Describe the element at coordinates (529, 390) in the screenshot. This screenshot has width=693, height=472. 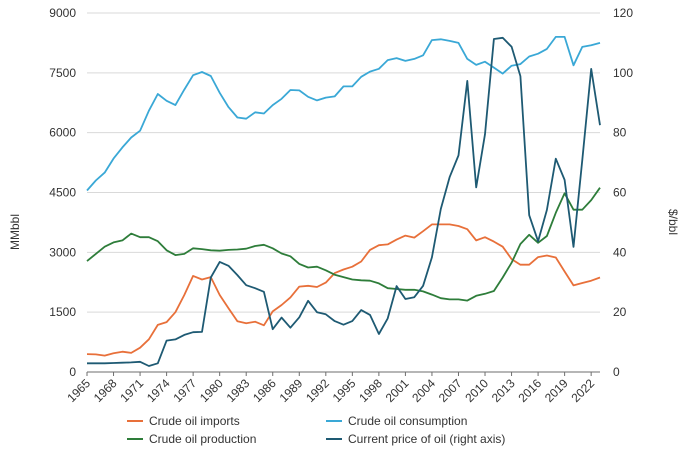
I see `x-tick-label: 2016` at that location.